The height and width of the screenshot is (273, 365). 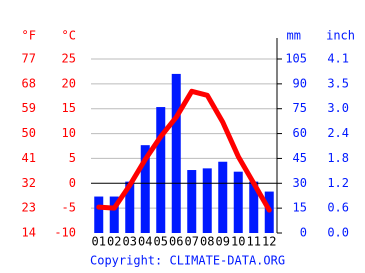 I want to click on y2-tick-label-inch: 4.1, so click(x=338, y=59).